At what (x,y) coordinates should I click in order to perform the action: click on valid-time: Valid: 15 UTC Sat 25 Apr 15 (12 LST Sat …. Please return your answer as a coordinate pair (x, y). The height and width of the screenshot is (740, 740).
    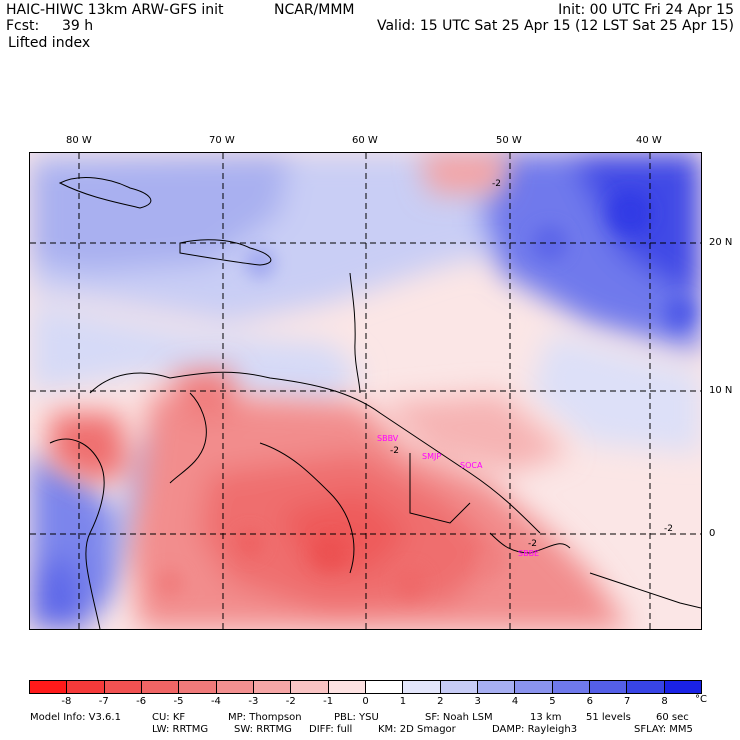
    Looking at the image, I should click on (555, 26).